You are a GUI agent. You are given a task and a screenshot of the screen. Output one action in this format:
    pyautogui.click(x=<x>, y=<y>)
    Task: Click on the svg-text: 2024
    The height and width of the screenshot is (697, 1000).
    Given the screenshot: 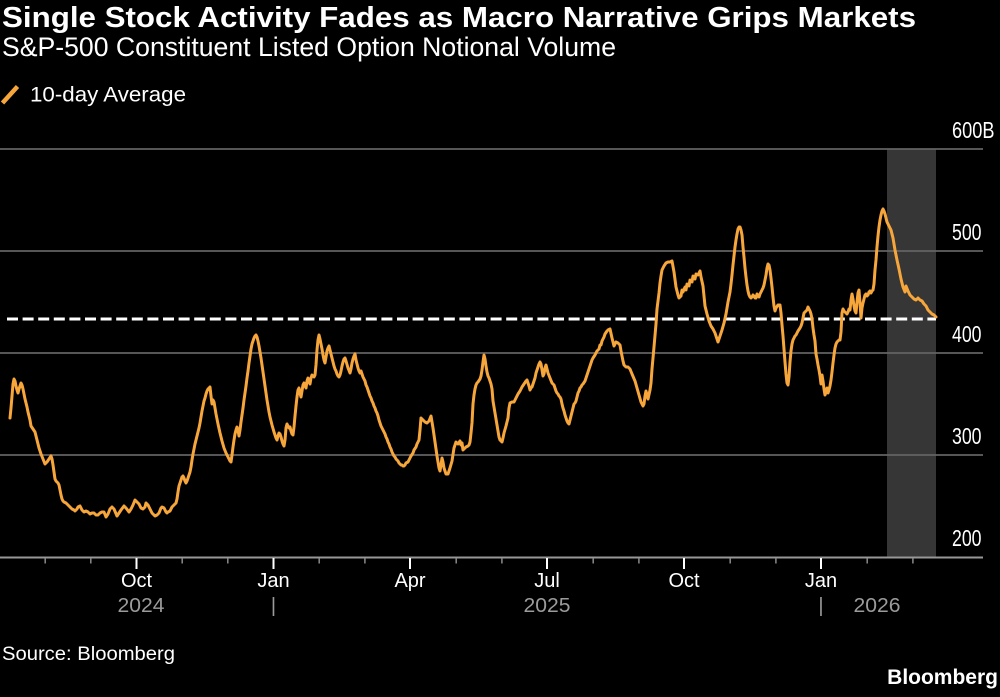 What is the action you would take?
    pyautogui.click(x=141, y=606)
    